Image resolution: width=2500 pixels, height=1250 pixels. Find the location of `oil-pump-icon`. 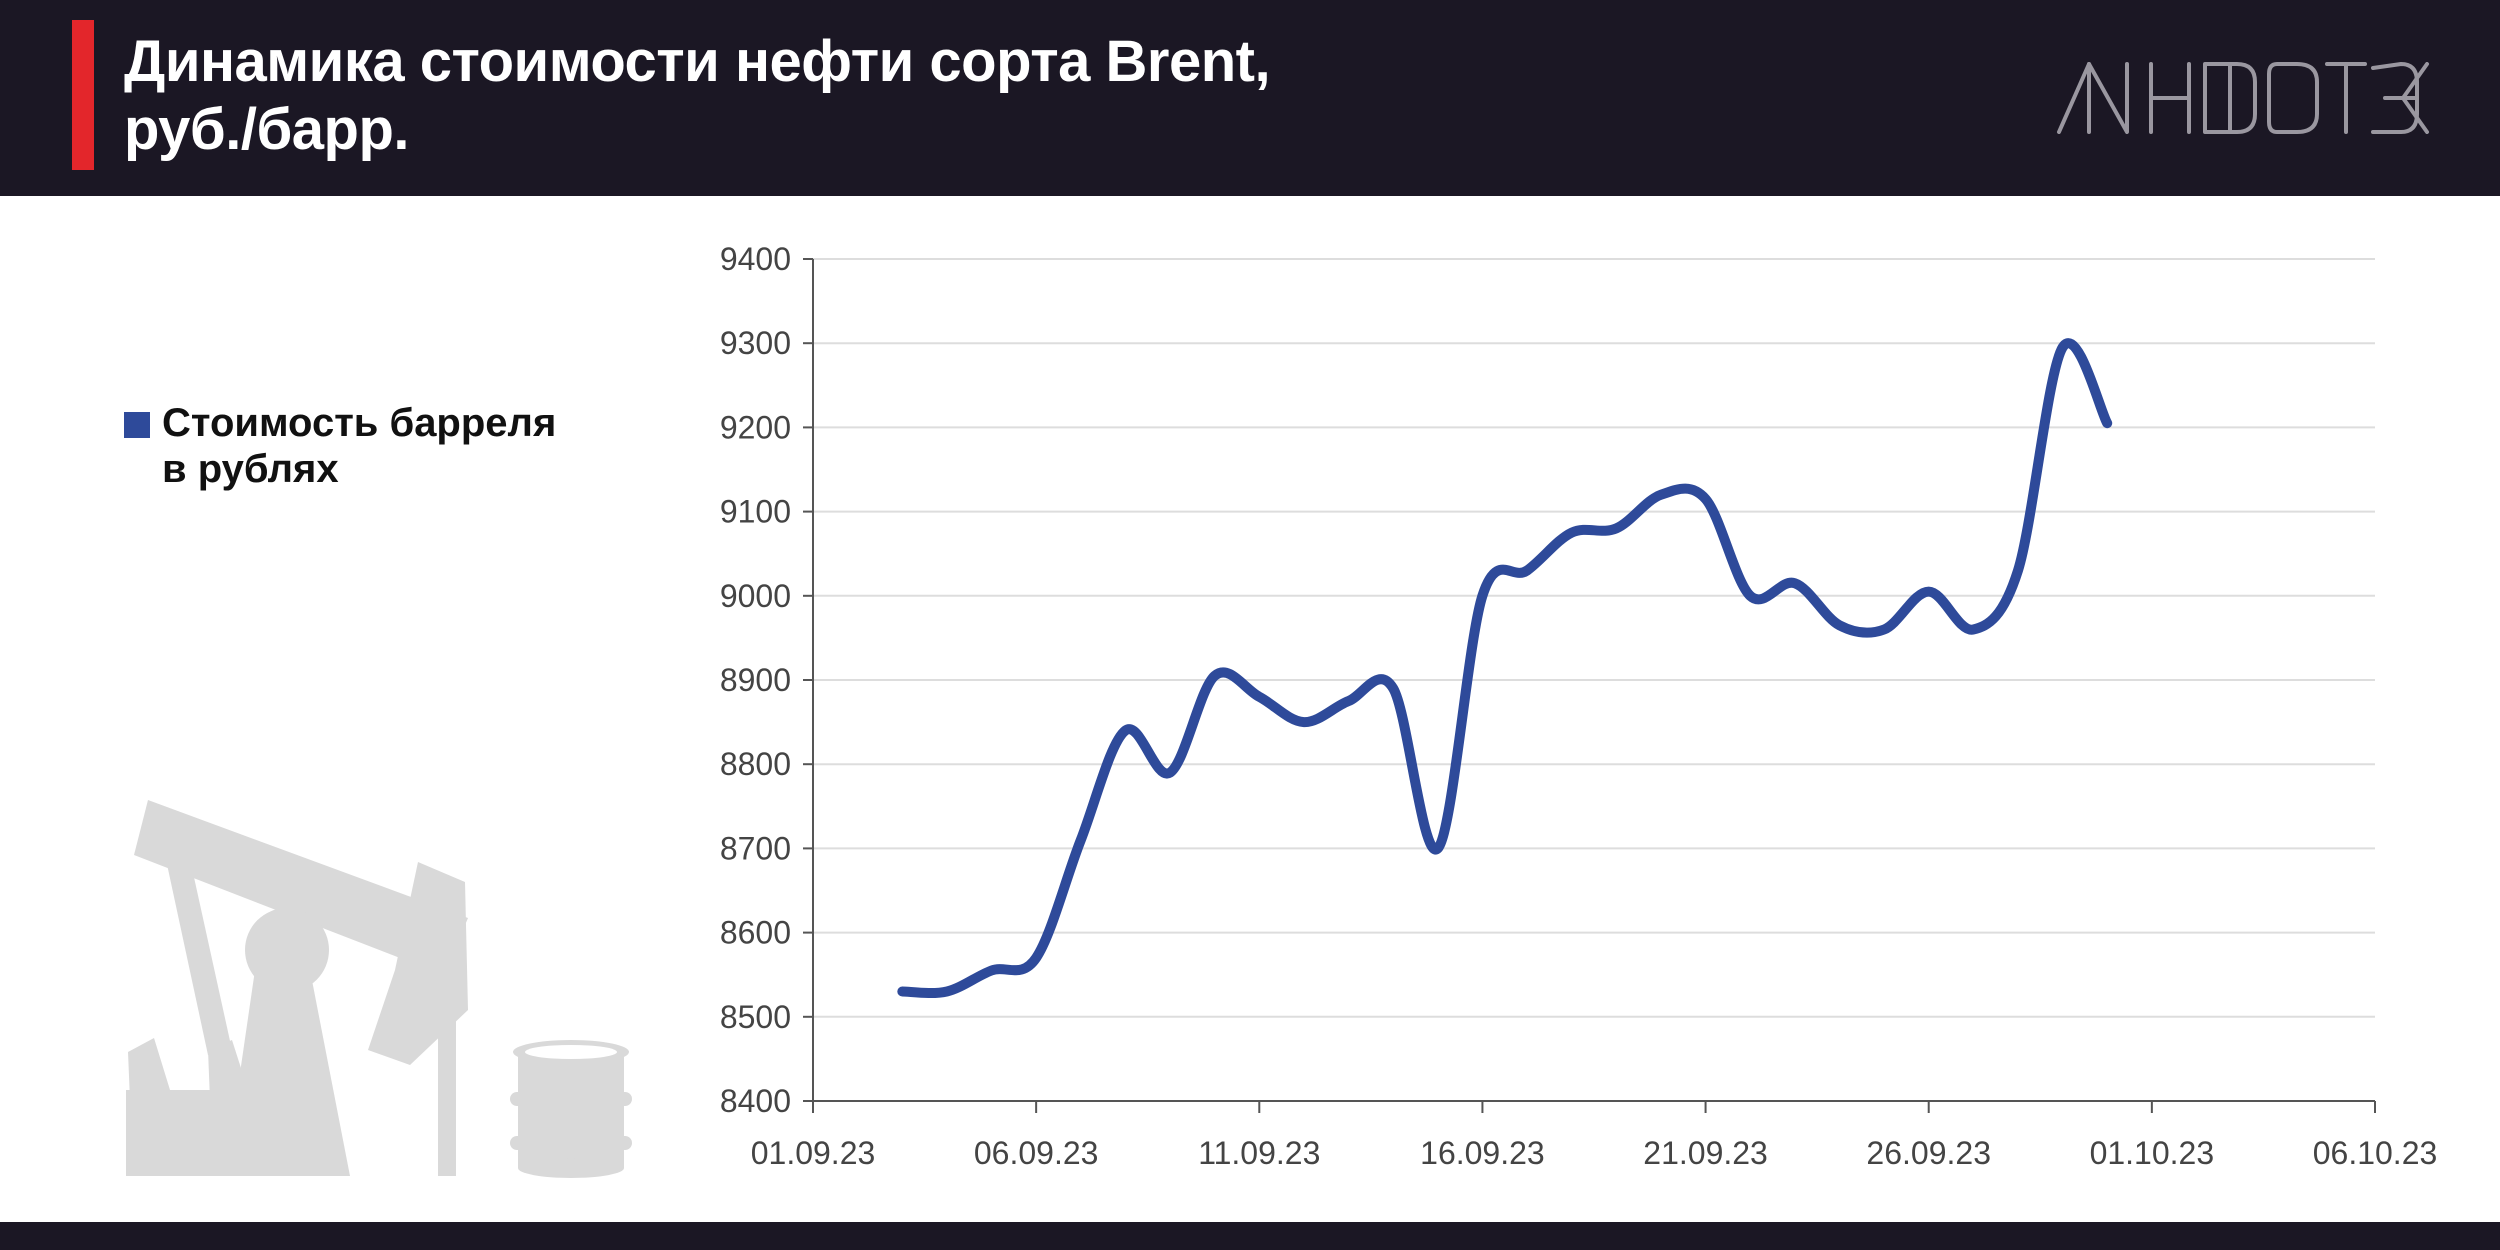

oil-pump-icon is located at coordinates (297, 988).